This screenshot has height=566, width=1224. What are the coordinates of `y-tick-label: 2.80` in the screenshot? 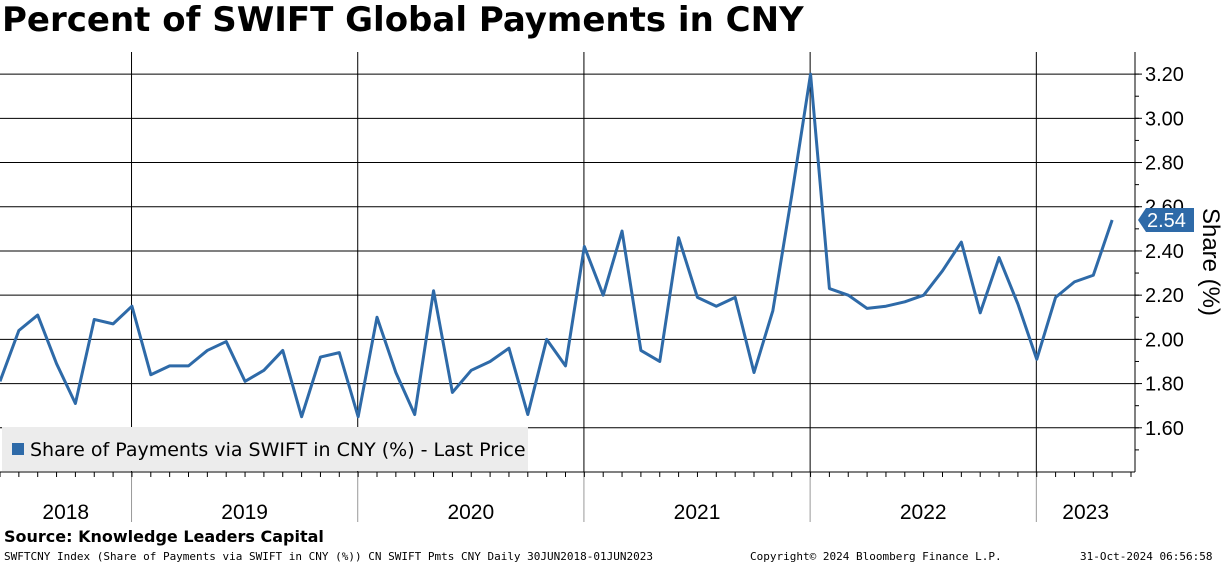 It's located at (1164, 164).